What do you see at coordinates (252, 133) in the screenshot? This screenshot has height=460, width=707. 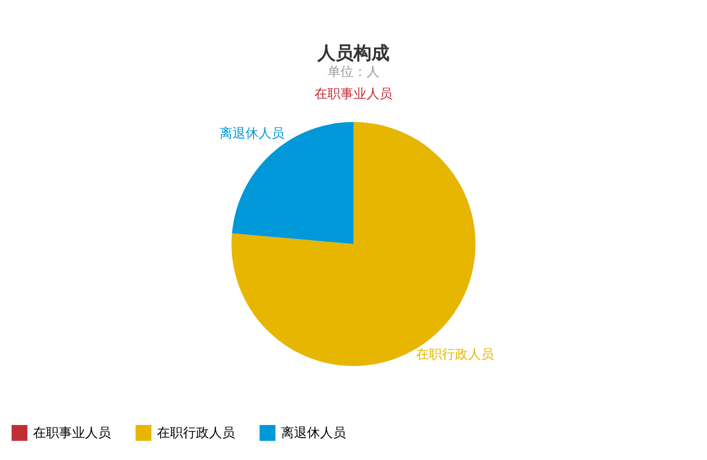 I see `slice-label: 离退休人员` at bounding box center [252, 133].